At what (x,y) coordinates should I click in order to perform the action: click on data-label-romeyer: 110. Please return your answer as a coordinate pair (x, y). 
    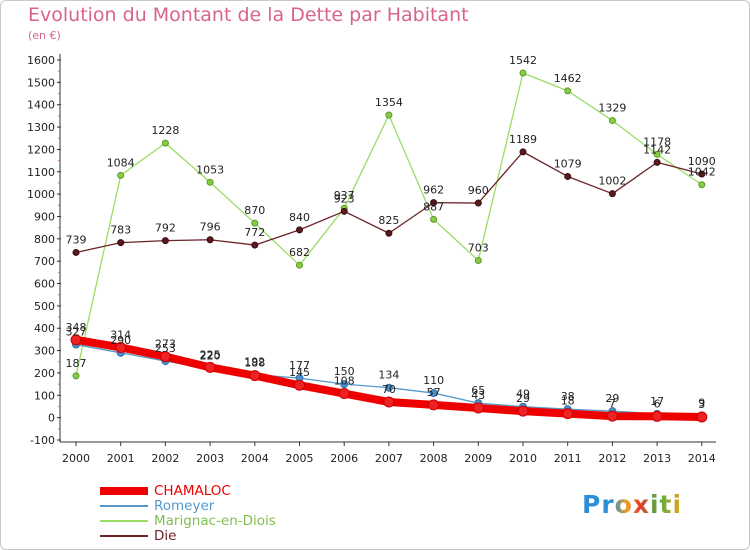
    Looking at the image, I should click on (433, 380).